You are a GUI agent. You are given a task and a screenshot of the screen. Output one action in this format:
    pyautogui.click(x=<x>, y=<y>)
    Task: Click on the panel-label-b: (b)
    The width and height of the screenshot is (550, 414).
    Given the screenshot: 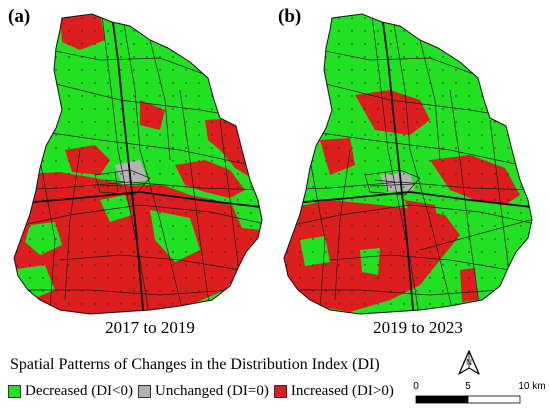 What is the action you would take?
    pyautogui.click(x=290, y=16)
    